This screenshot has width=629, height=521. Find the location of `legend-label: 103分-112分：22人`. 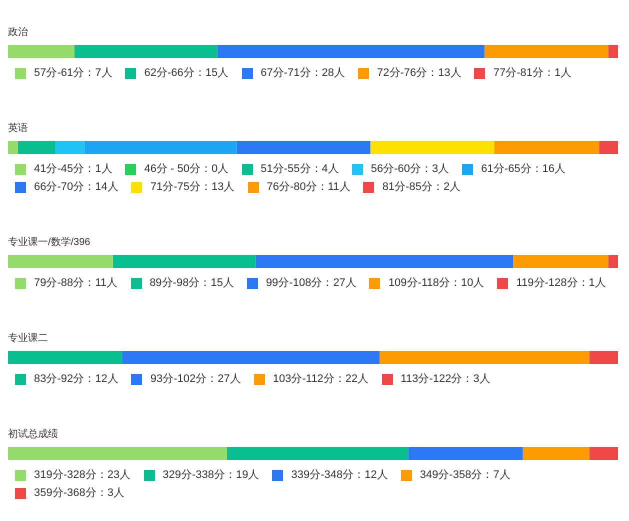

legend-label: 103分-112分：22人 is located at coordinates (320, 379).